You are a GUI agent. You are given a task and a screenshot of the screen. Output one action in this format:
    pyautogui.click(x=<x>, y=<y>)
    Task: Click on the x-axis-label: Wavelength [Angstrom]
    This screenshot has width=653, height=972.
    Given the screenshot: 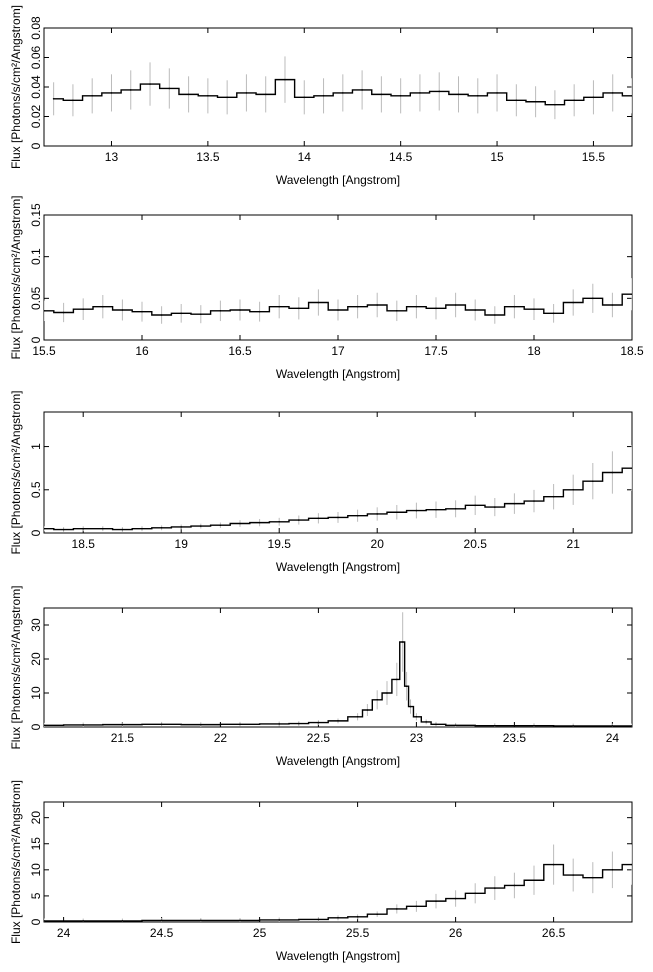 What is the action you would take?
    pyautogui.click(x=338, y=374)
    